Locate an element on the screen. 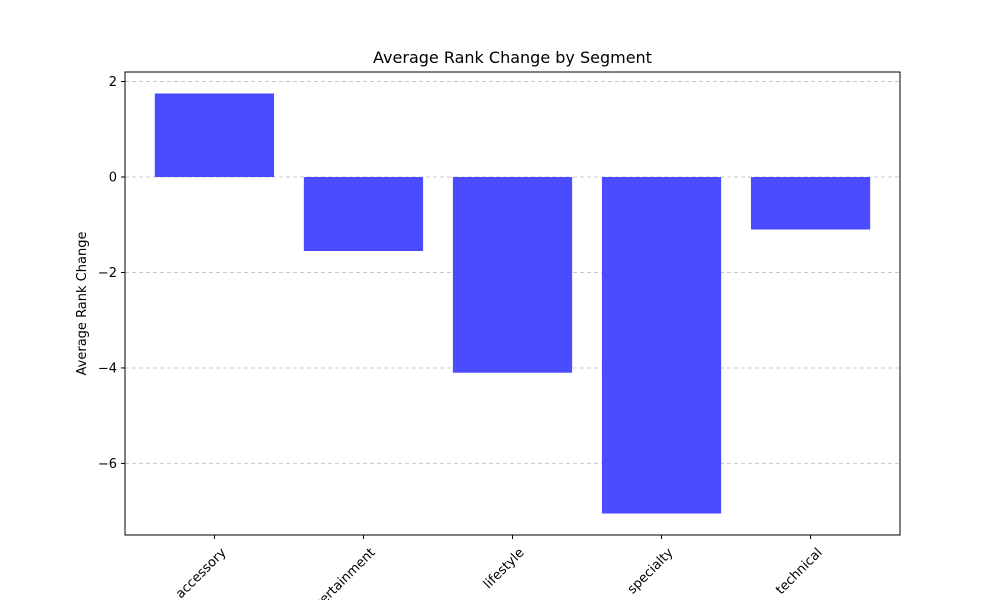 The width and height of the screenshot is (1000, 600). y-tick-label: 2 is located at coordinates (113, 82).